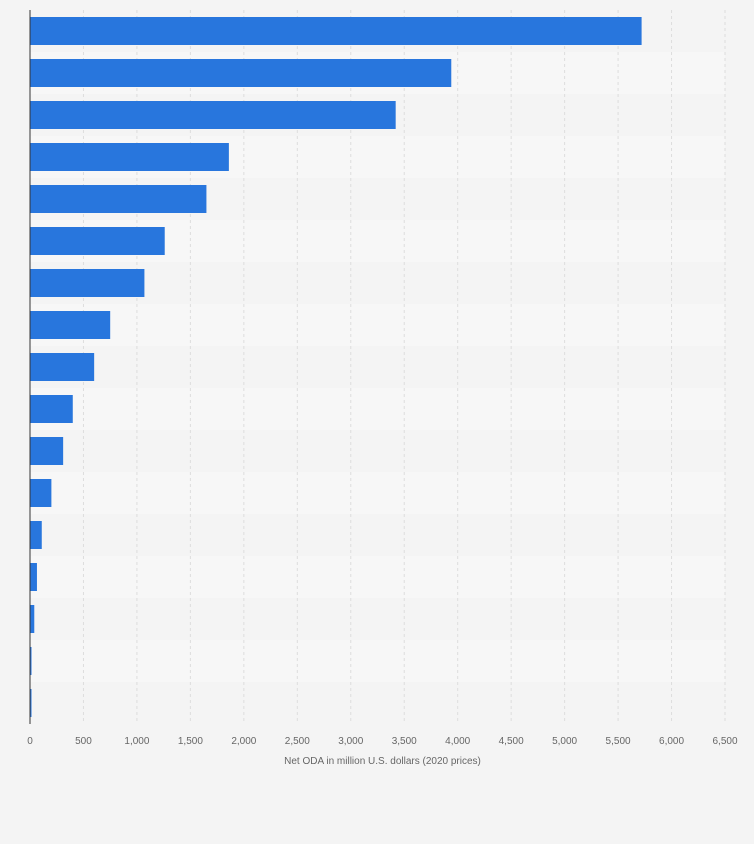 The image size is (754, 844). Describe the element at coordinates (724, 741) in the screenshot. I see `x-tick-label: 6,500` at that location.